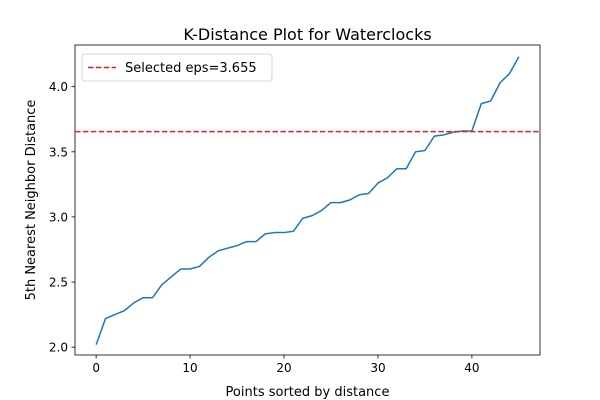 The height and width of the screenshot is (400, 600). I want to click on y-tick-label: 2.5, so click(58, 283).